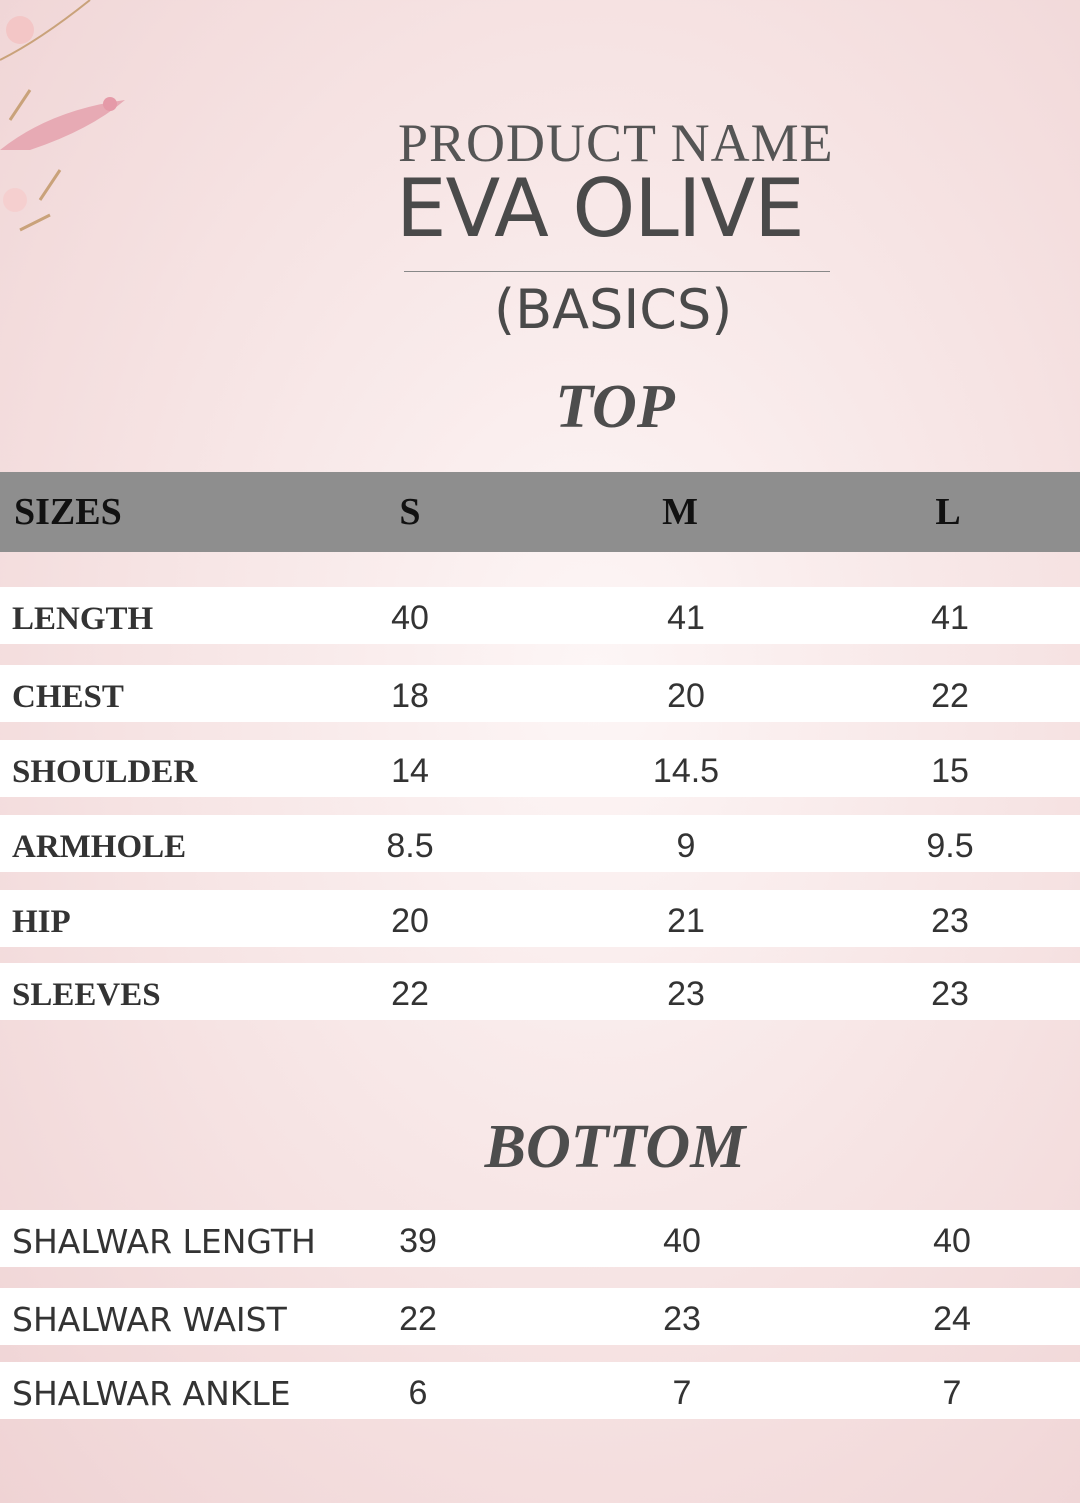 This screenshot has height=1503, width=1080. What do you see at coordinates (540, 512) in the screenshot?
I see `size-header-bar: SIZES S M L` at bounding box center [540, 512].